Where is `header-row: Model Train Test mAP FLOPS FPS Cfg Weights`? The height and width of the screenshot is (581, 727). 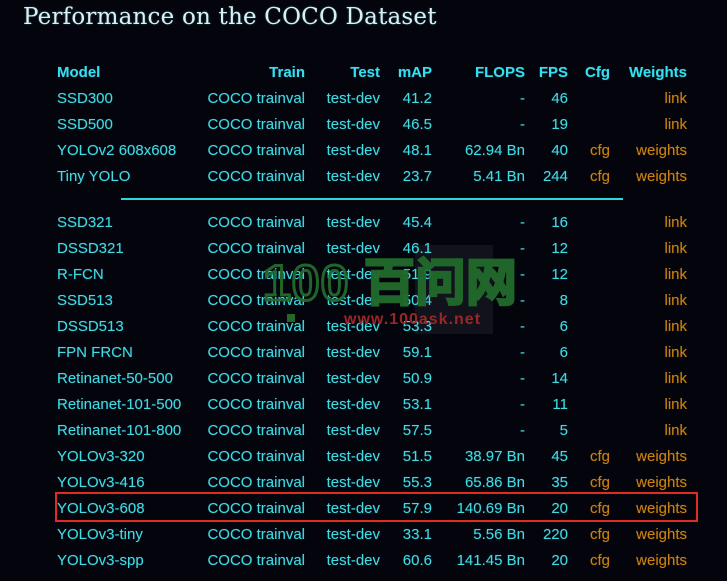 header-row: Model Train Test mAP FLOPS FPS Cfg Weights is located at coordinates (372, 72).